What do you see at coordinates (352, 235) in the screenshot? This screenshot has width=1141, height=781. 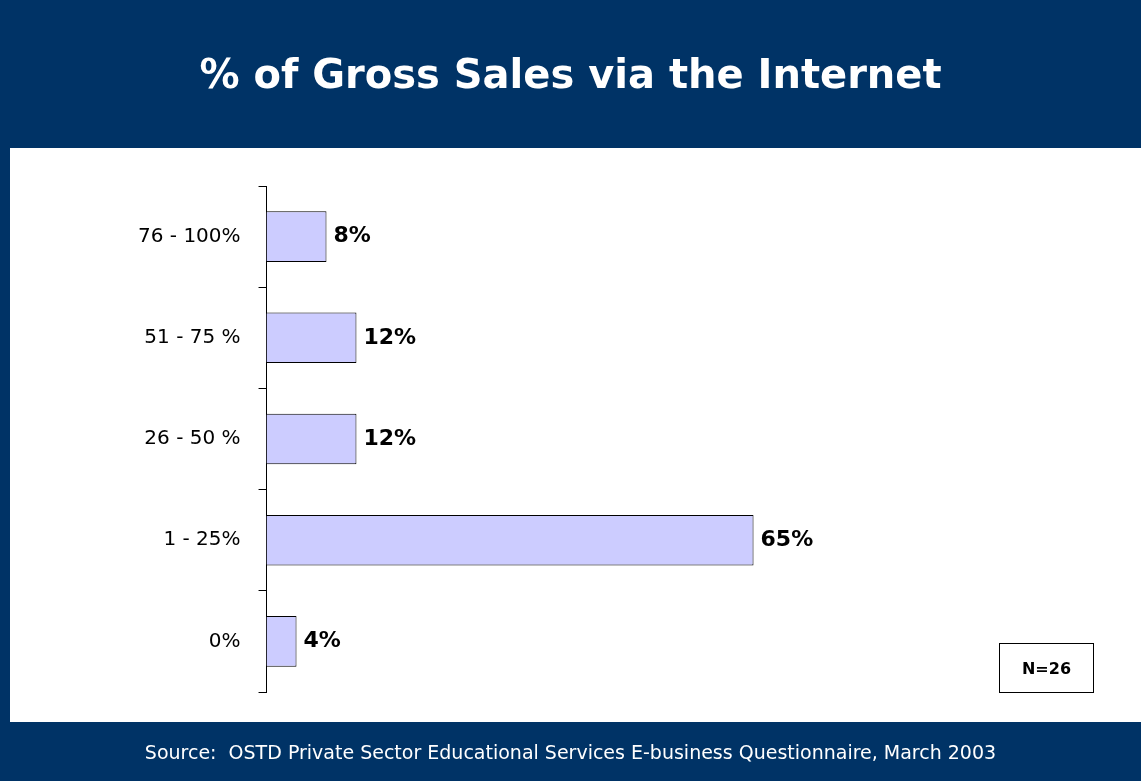 I see `data-label: 8%` at bounding box center [352, 235].